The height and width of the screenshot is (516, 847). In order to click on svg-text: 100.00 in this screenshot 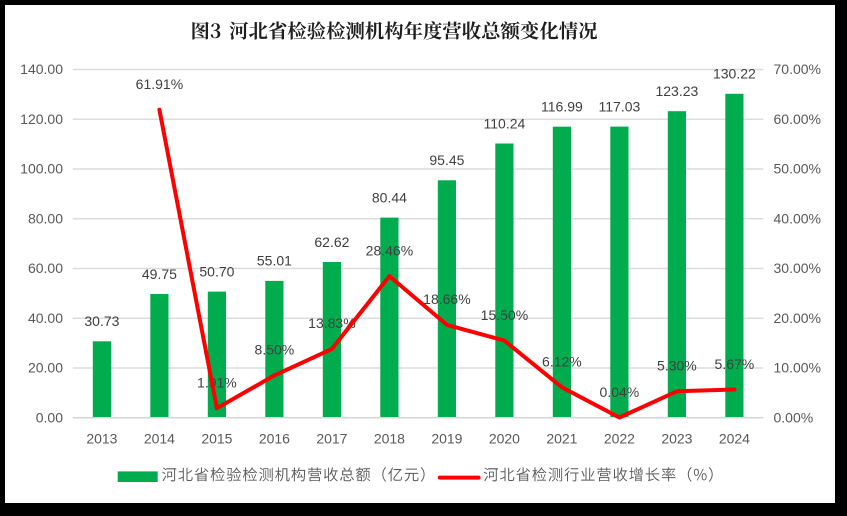, I will do `click(41, 169)`.